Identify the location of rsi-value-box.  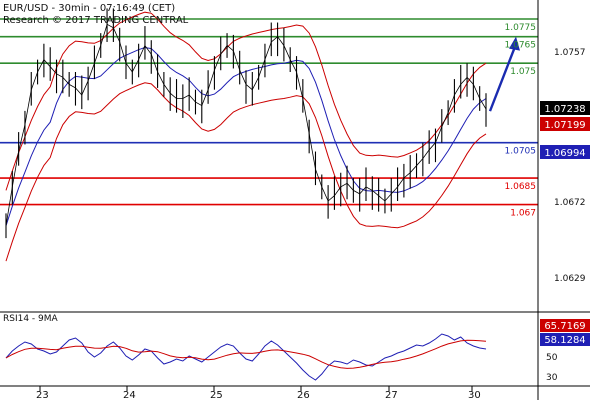
(565, 325).